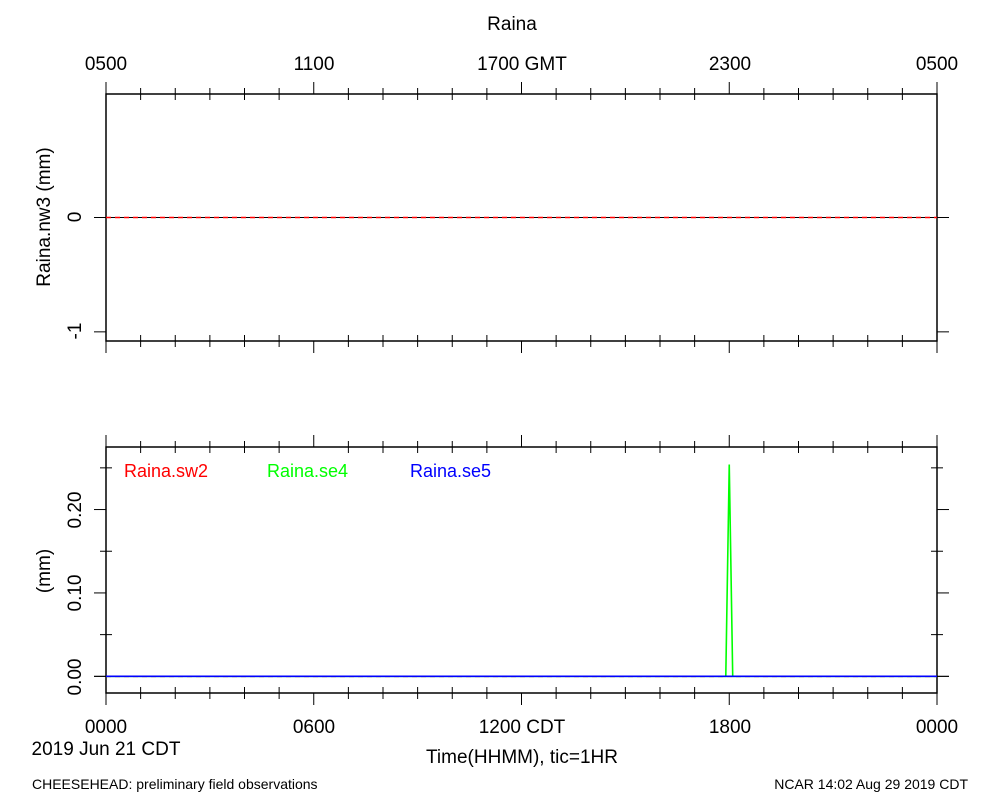  What do you see at coordinates (44, 216) in the screenshot?
I see `panel1-ylabel: Raina.nw3 (mm)` at bounding box center [44, 216].